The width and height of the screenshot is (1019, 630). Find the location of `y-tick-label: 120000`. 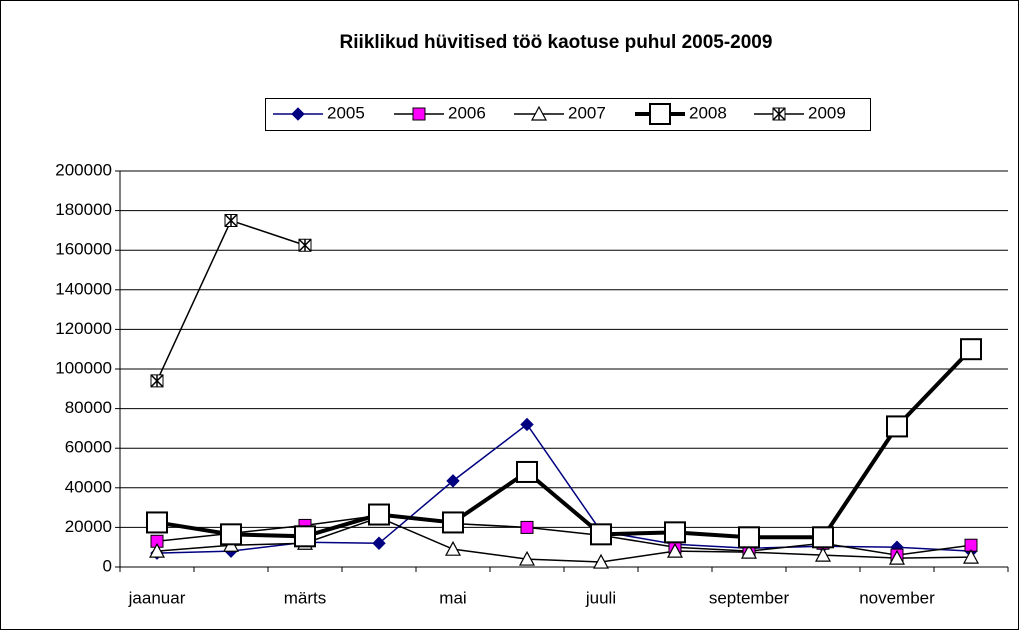

y-tick-label: 120000 is located at coordinates (83, 328).